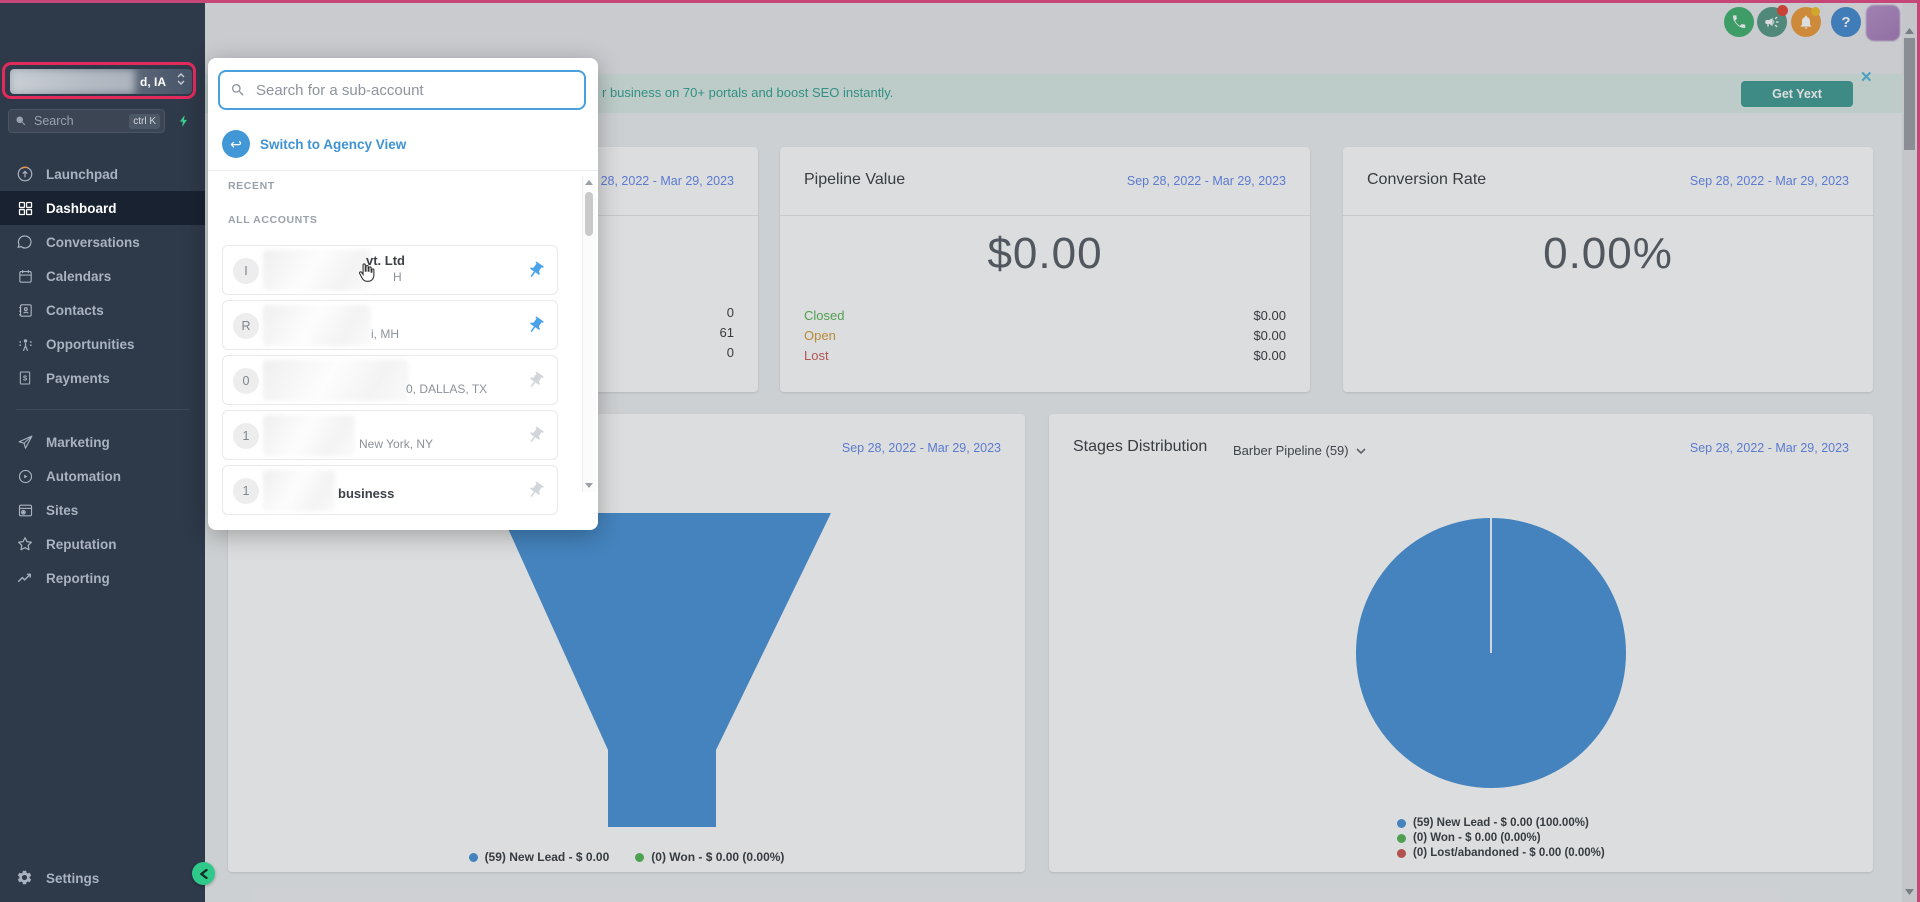 The image size is (1920, 902). I want to click on get-yext-button: Get Yext, so click(1797, 94).